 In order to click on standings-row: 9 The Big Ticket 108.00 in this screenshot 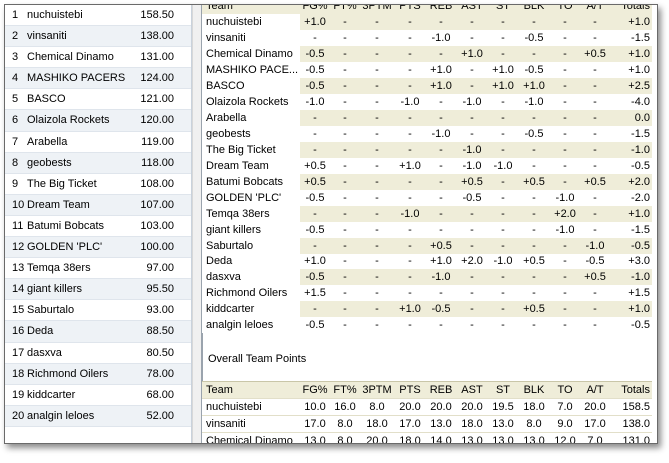, I will do `click(98, 184)`.